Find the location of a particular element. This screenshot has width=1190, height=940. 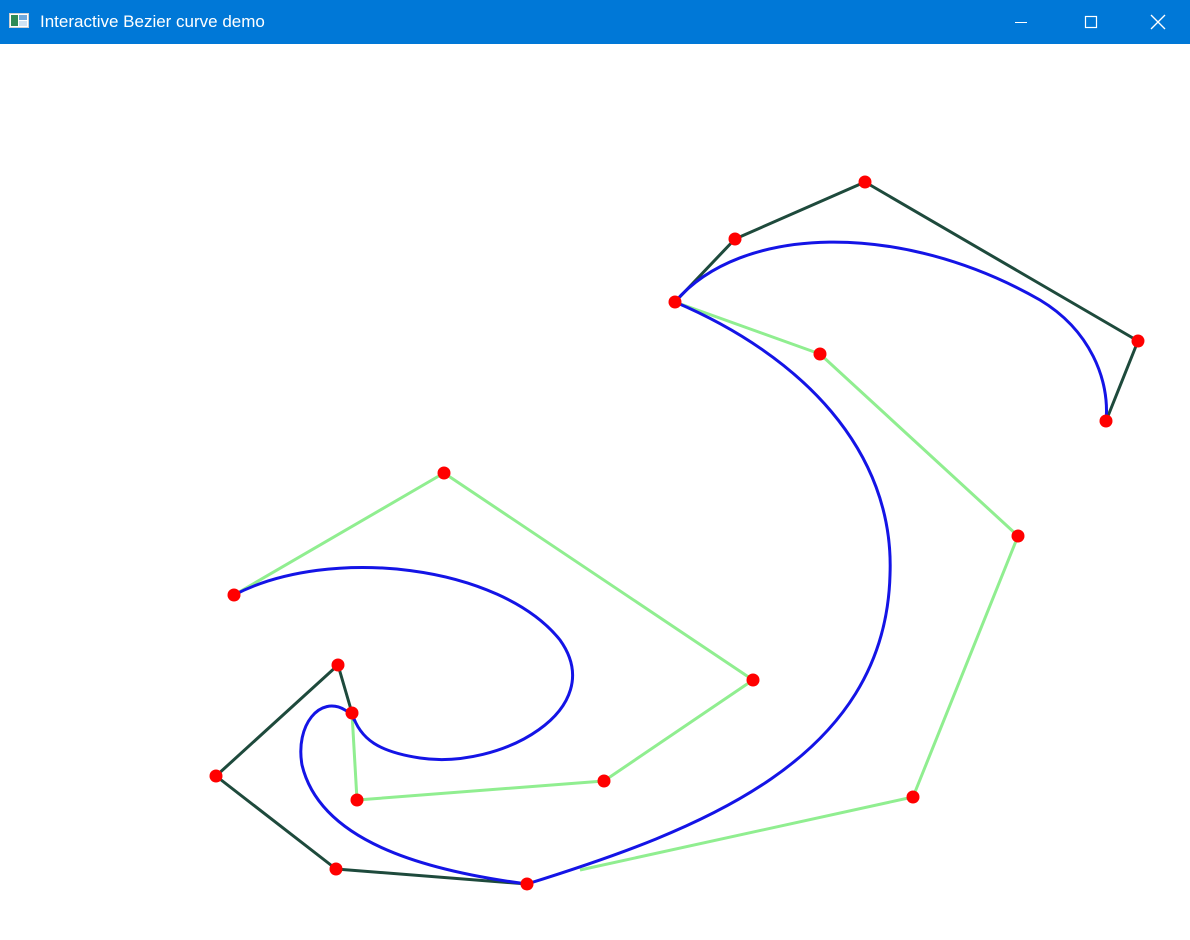

minimize-button is located at coordinates (1021, 22).